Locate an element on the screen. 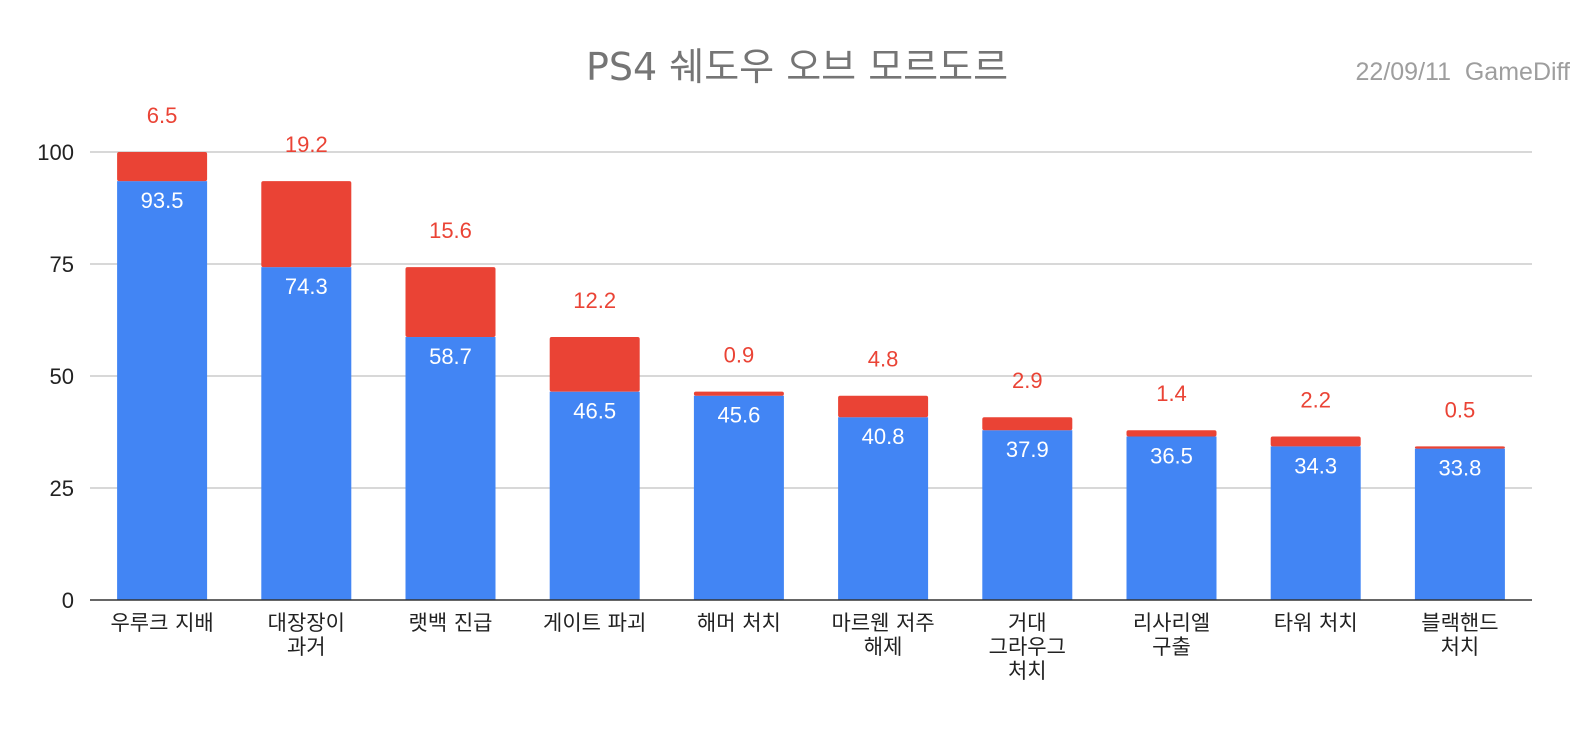 The width and height of the screenshot is (1594, 730). data-label-extra: 2.2 is located at coordinates (1315, 399).